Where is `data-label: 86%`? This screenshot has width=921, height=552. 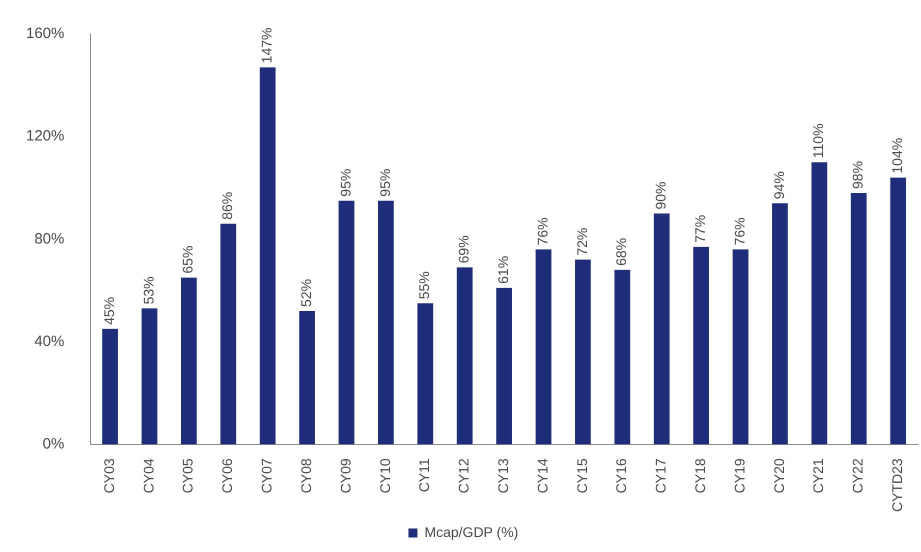 data-label: 86% is located at coordinates (227, 206).